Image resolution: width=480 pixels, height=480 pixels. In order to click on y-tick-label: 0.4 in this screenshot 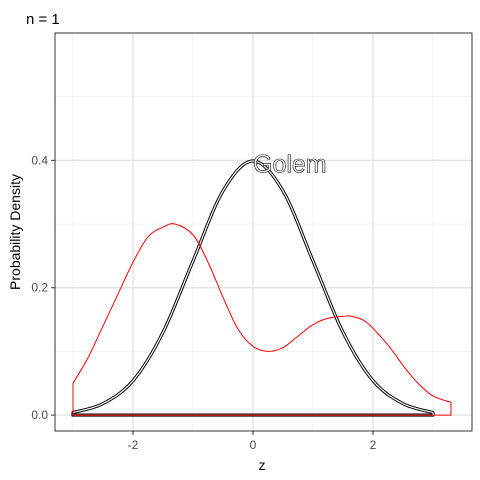, I will do `click(39, 160)`.